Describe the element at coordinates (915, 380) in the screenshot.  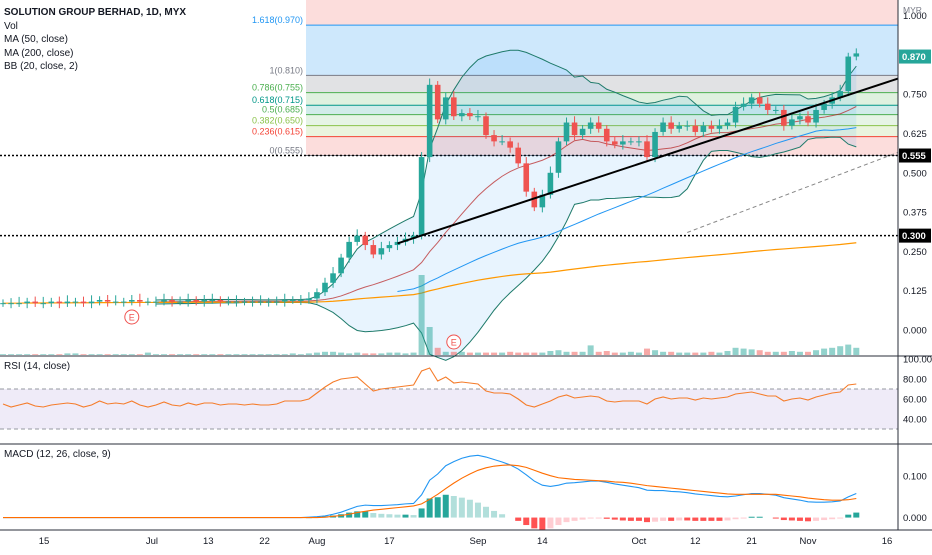
I see `rsi-tick-label: 80.00` at that location.